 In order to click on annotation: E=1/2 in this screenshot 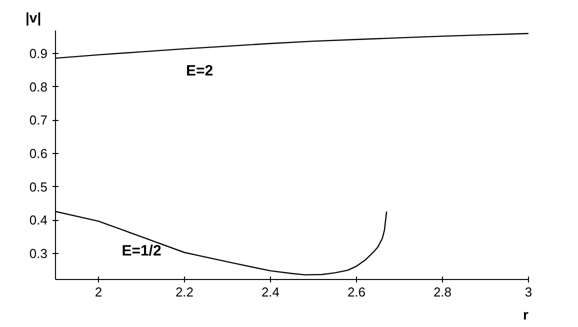, I will do `click(142, 251)`.